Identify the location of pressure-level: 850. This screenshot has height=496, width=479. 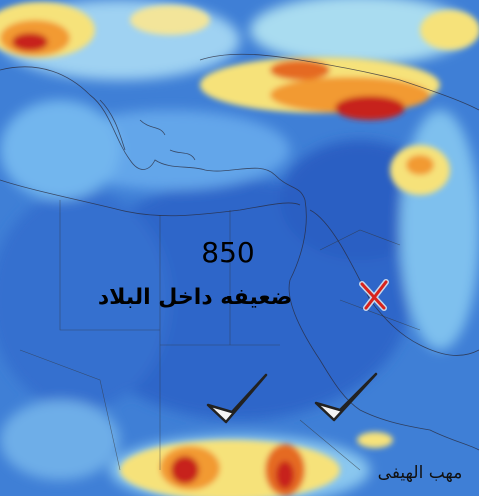
(227, 252).